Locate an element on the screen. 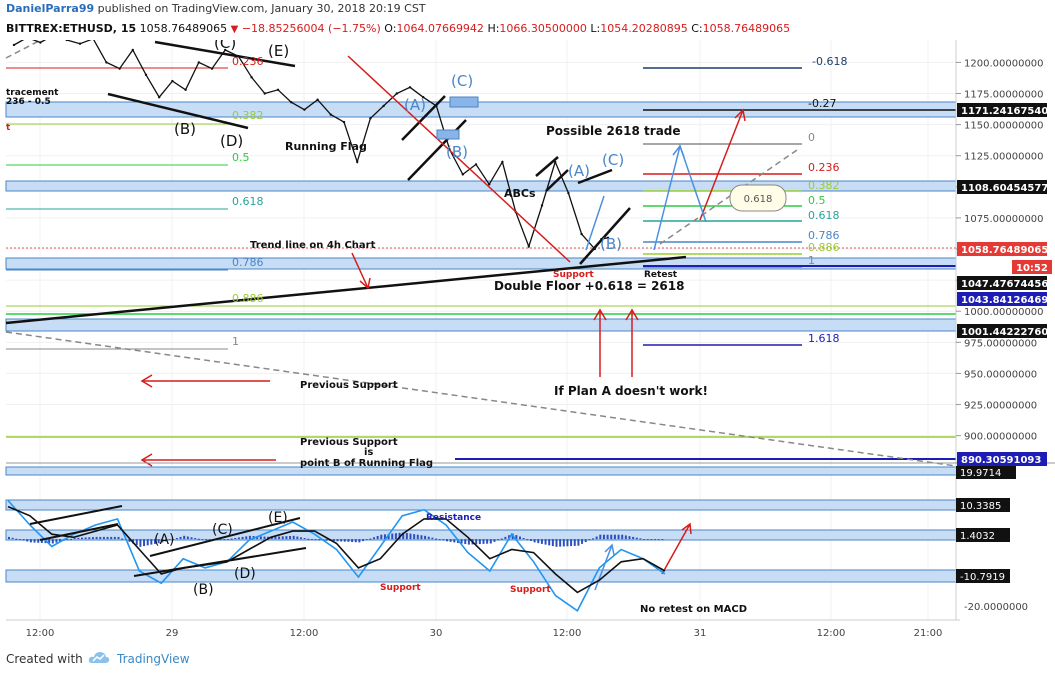 The image size is (1055, 677). bubble-label: 0.618 is located at coordinates (758, 199).